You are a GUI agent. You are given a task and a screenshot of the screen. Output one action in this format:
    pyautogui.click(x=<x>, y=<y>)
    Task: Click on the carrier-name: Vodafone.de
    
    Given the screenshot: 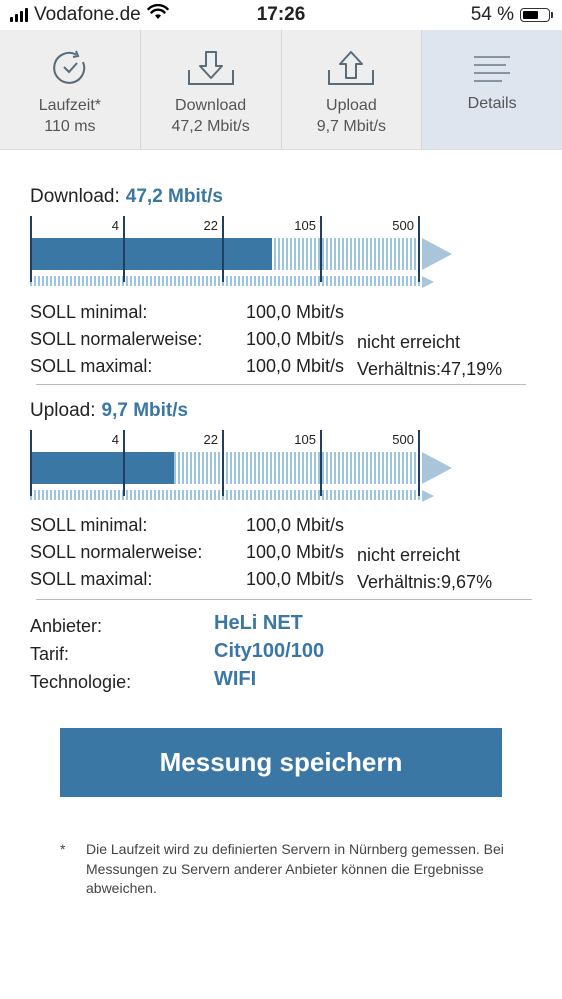 What is the action you would take?
    pyautogui.click(x=87, y=14)
    